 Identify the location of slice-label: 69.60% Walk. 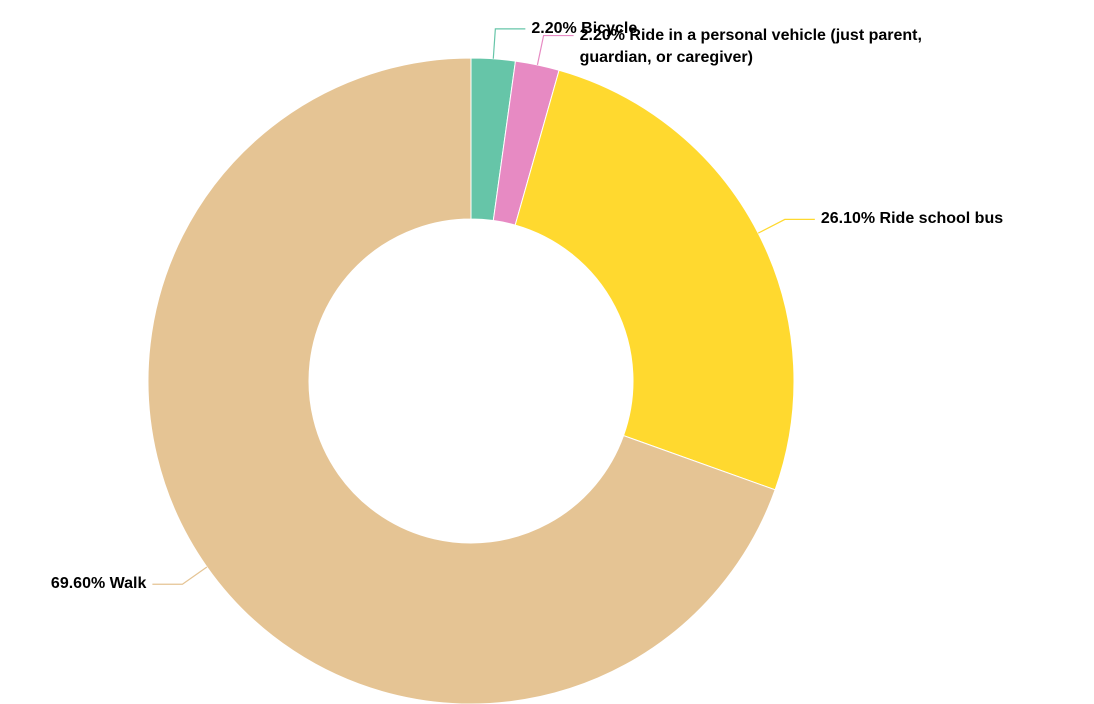
(73, 584).